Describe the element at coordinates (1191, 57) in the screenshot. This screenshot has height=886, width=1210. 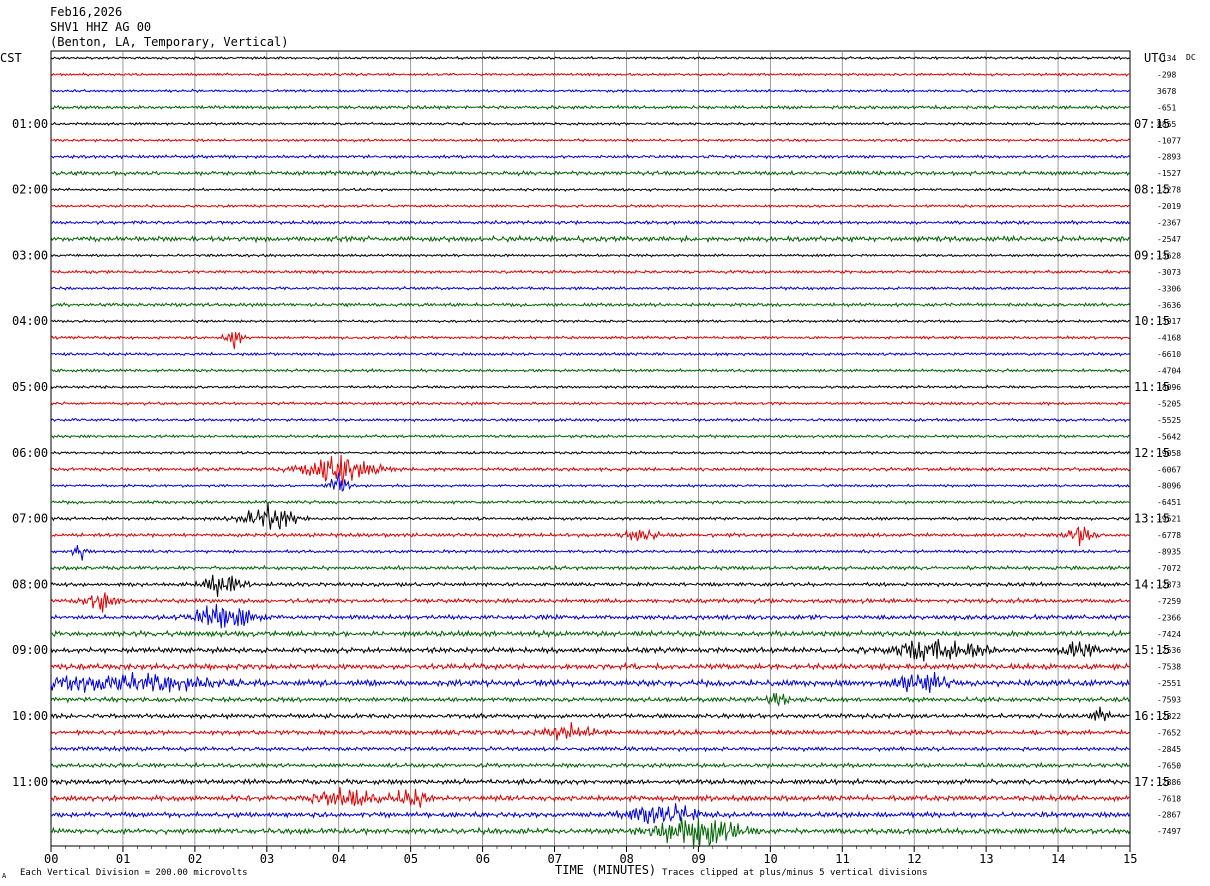
I see `dc-label: DC` at that location.